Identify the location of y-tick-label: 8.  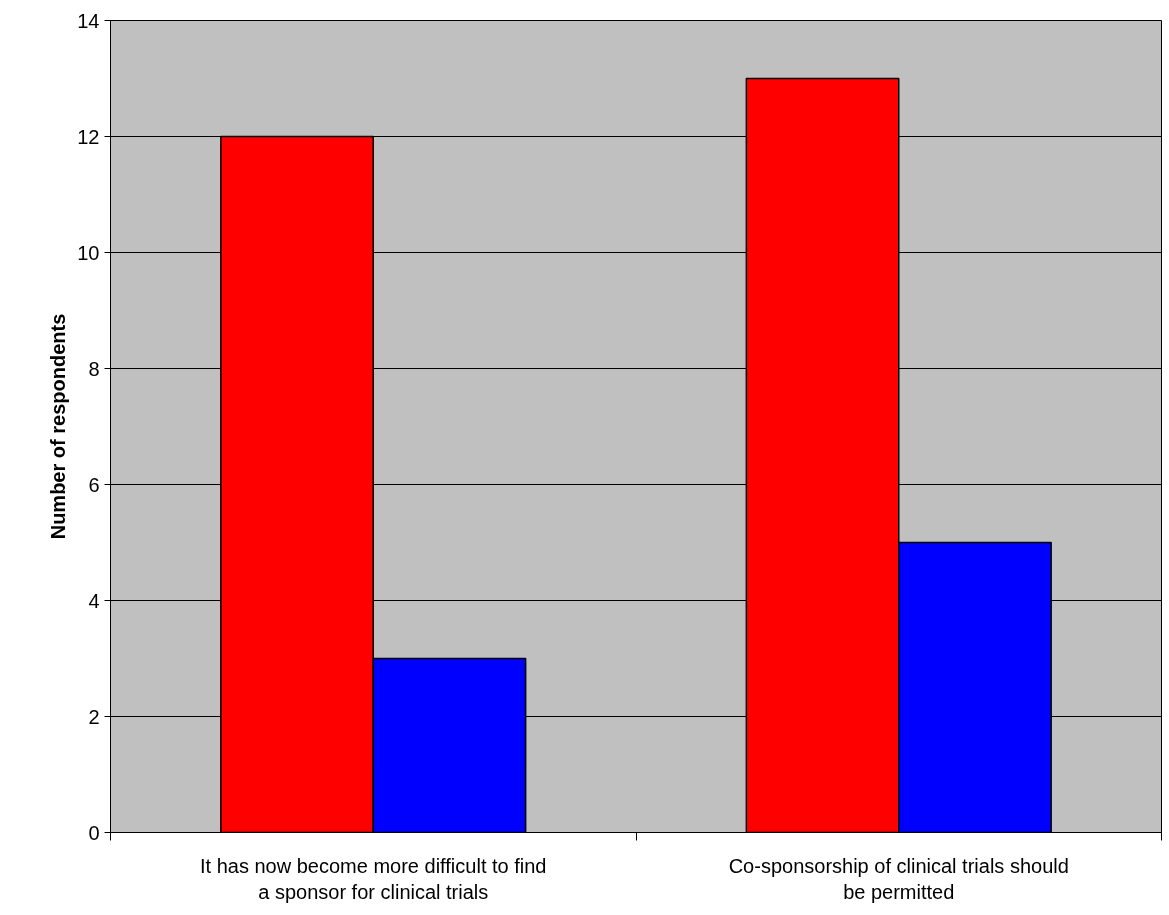
(94, 368).